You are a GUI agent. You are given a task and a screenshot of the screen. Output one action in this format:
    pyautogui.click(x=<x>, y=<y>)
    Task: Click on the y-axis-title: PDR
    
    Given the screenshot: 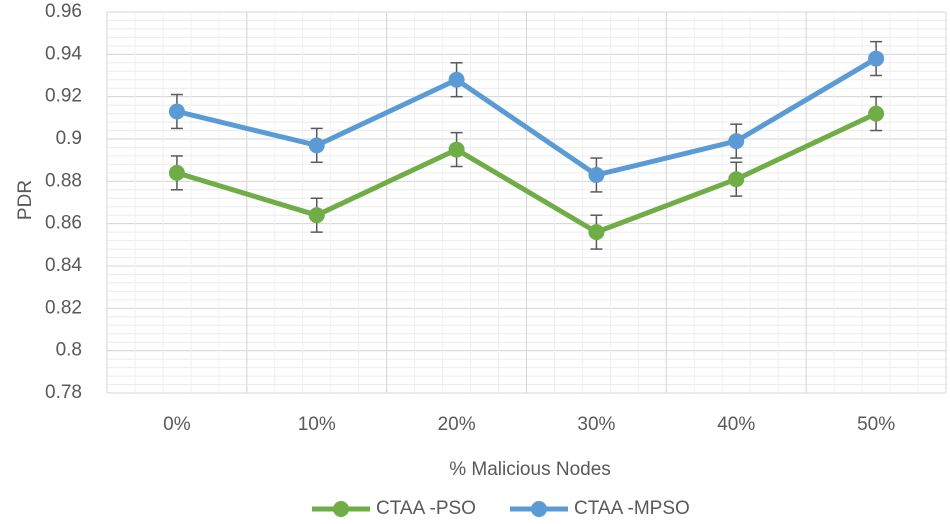 What is the action you would take?
    pyautogui.click(x=25, y=200)
    